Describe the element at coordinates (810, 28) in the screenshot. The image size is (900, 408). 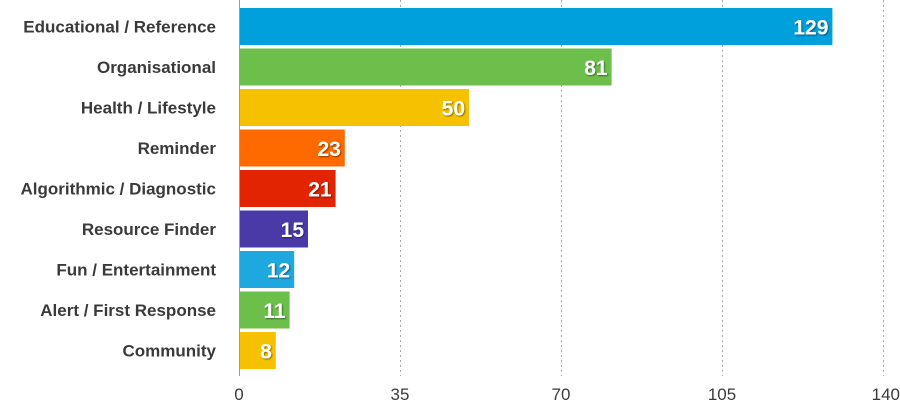
I see `data-label: 129` at that location.